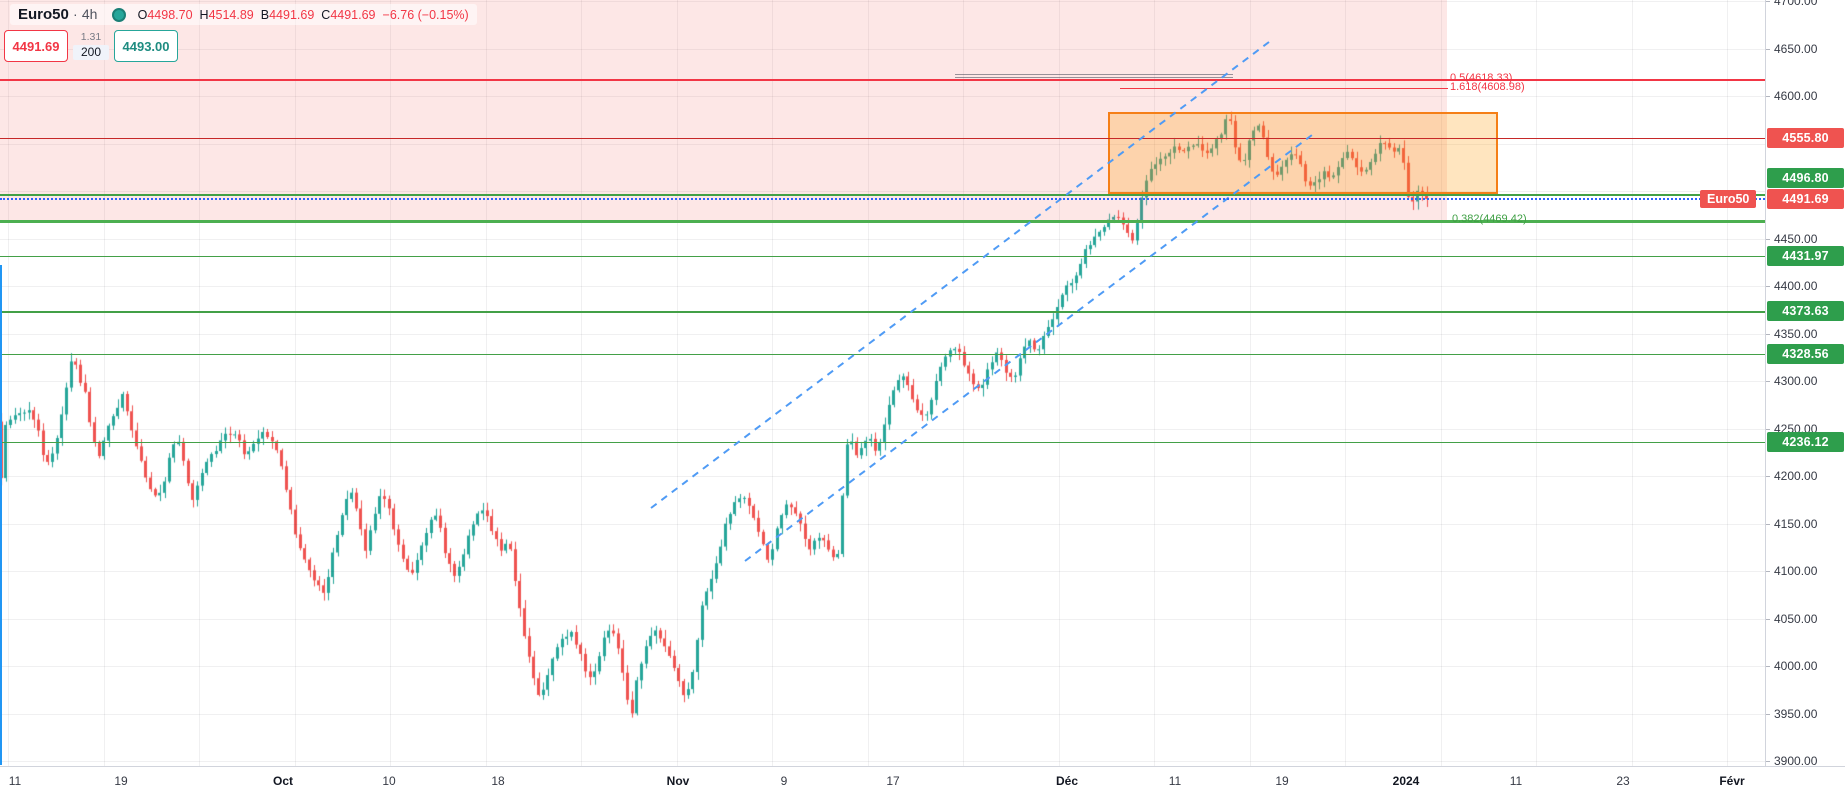  I want to click on fib-level-label: 0.382(4469.42), so click(1489, 219).